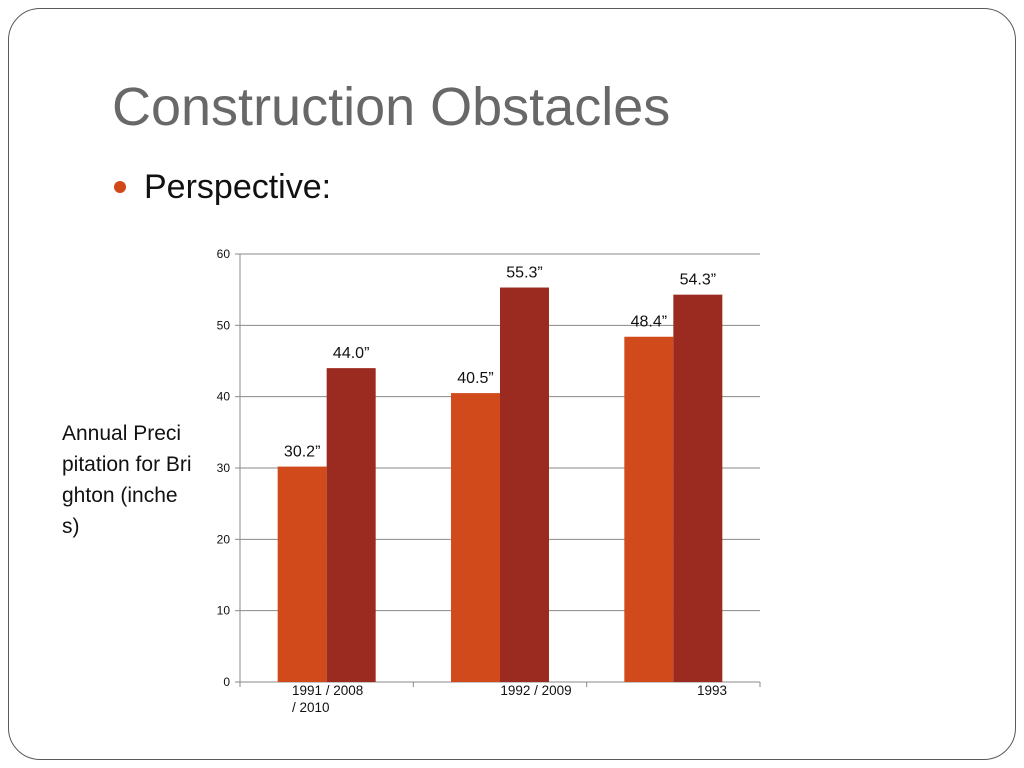  Describe the element at coordinates (224, 325) in the screenshot. I see `y-tick-label: 50` at that location.